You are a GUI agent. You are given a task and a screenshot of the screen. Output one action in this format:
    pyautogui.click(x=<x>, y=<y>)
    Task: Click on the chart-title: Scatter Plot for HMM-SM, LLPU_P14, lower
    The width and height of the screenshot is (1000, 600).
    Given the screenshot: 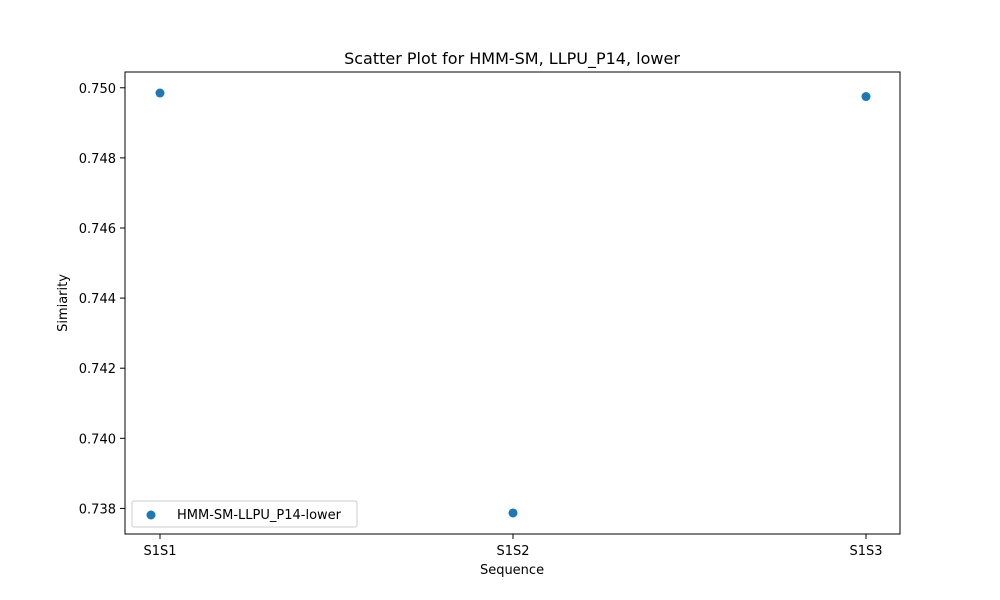 What is the action you would take?
    pyautogui.click(x=512, y=59)
    